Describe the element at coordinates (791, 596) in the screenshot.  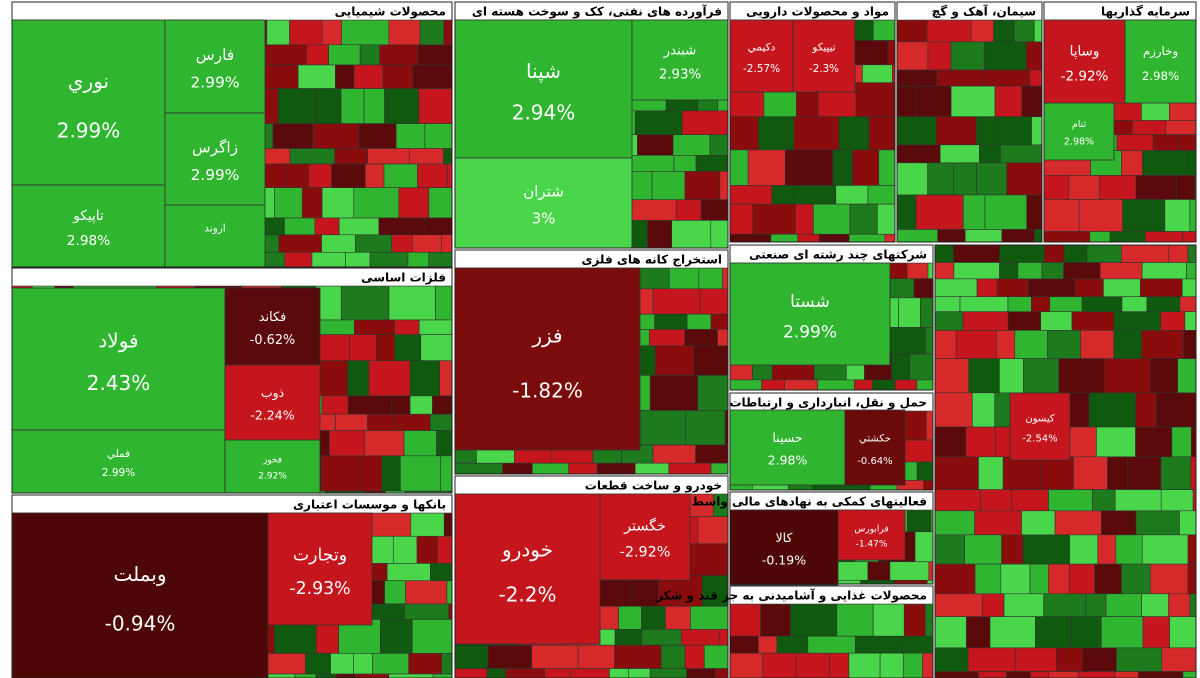
I see `sector-title: محصولات غذایی و آشامیدنی به جز قند و شکر` at that location.